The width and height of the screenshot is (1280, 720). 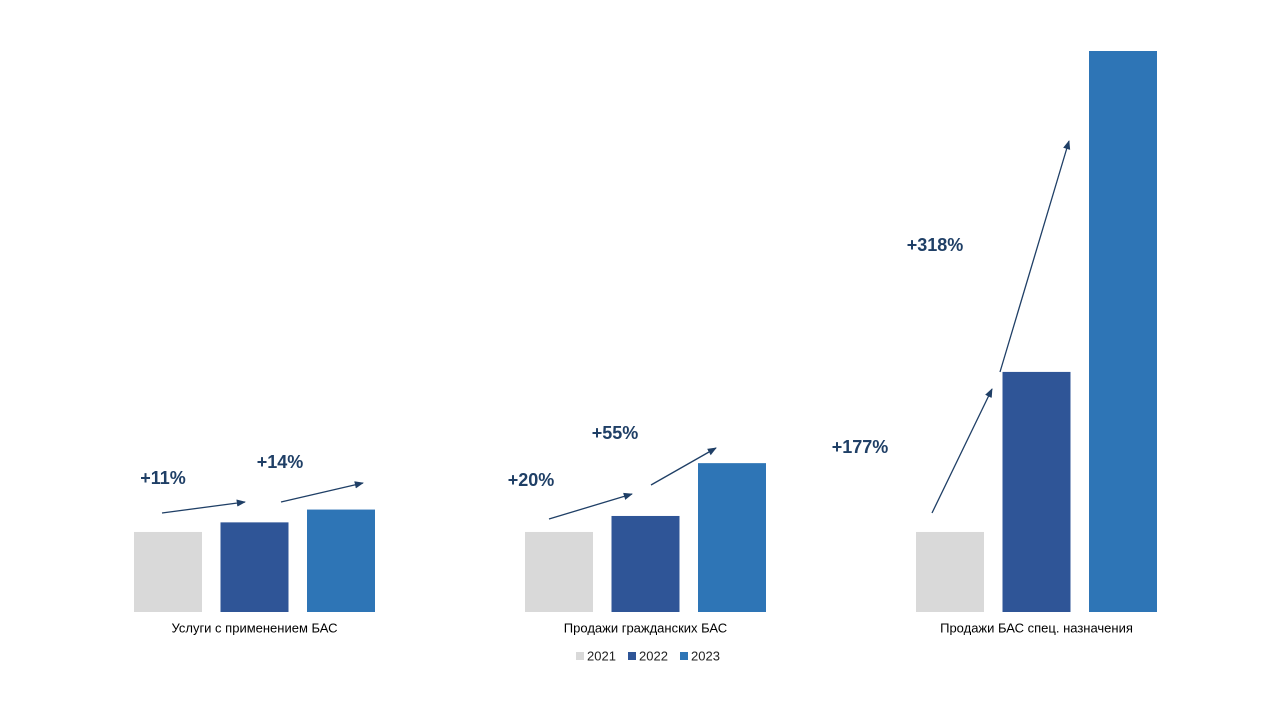 I want to click on x-tick-label: Услуги с применением БАС, so click(x=254, y=627).